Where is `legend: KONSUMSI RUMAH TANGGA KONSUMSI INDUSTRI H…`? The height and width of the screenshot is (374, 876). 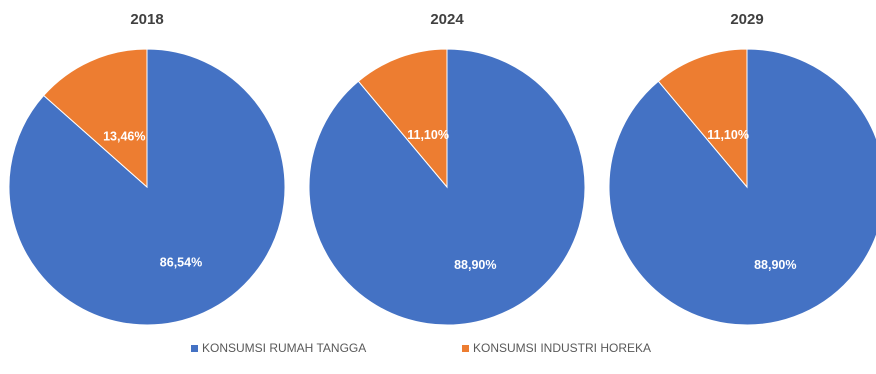
legend: KONSUMSI RUMAH TANGGA KONSUMSI INDUSTRI H… is located at coordinates (421, 348).